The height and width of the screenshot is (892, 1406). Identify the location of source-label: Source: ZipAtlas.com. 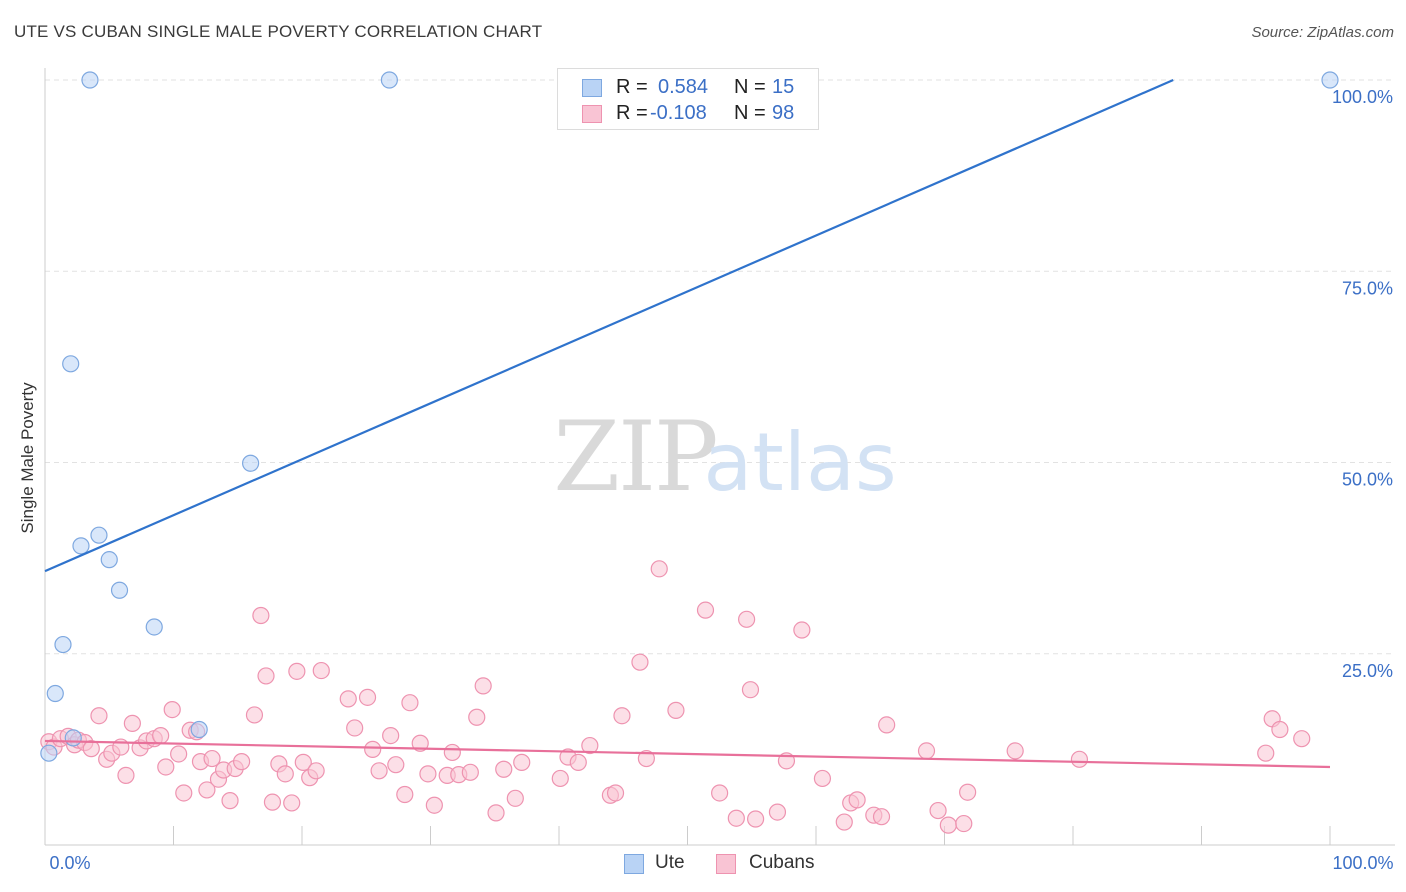
(1322, 32).